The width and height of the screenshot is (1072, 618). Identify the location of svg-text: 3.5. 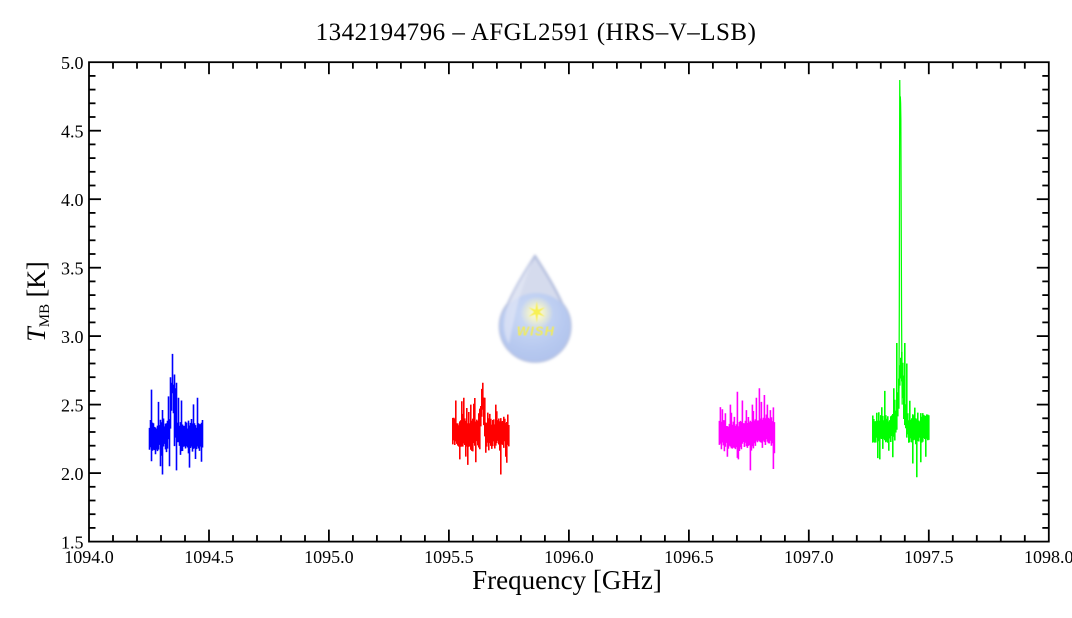
(72, 269).